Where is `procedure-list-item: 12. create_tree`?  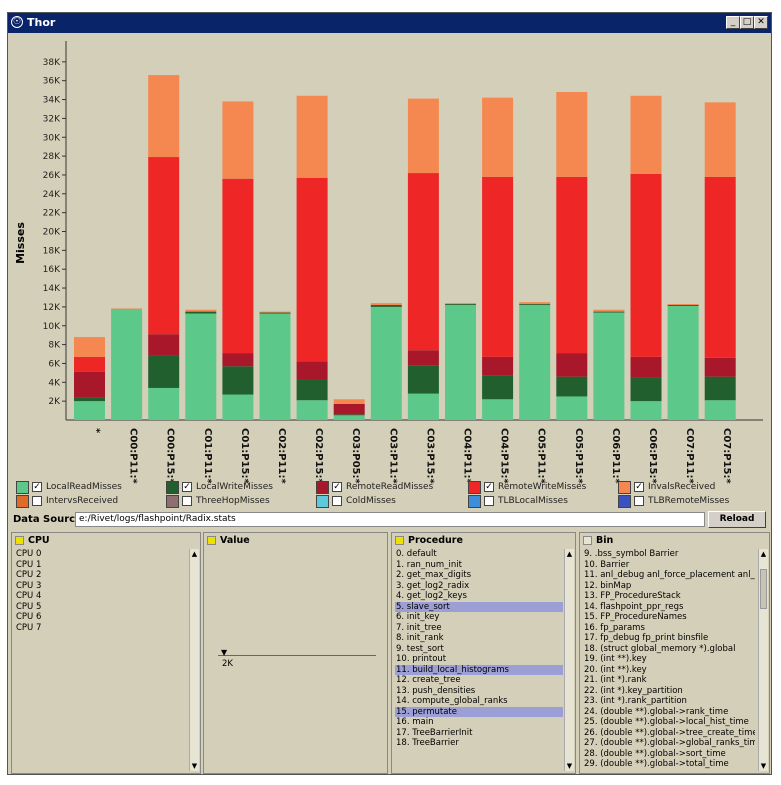 procedure-list-item: 12. create_tree is located at coordinates (428, 680).